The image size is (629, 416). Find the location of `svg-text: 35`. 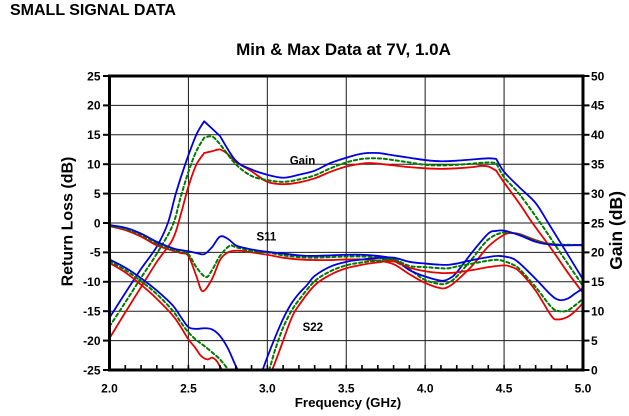

svg-text: 35 is located at coordinates (598, 165).